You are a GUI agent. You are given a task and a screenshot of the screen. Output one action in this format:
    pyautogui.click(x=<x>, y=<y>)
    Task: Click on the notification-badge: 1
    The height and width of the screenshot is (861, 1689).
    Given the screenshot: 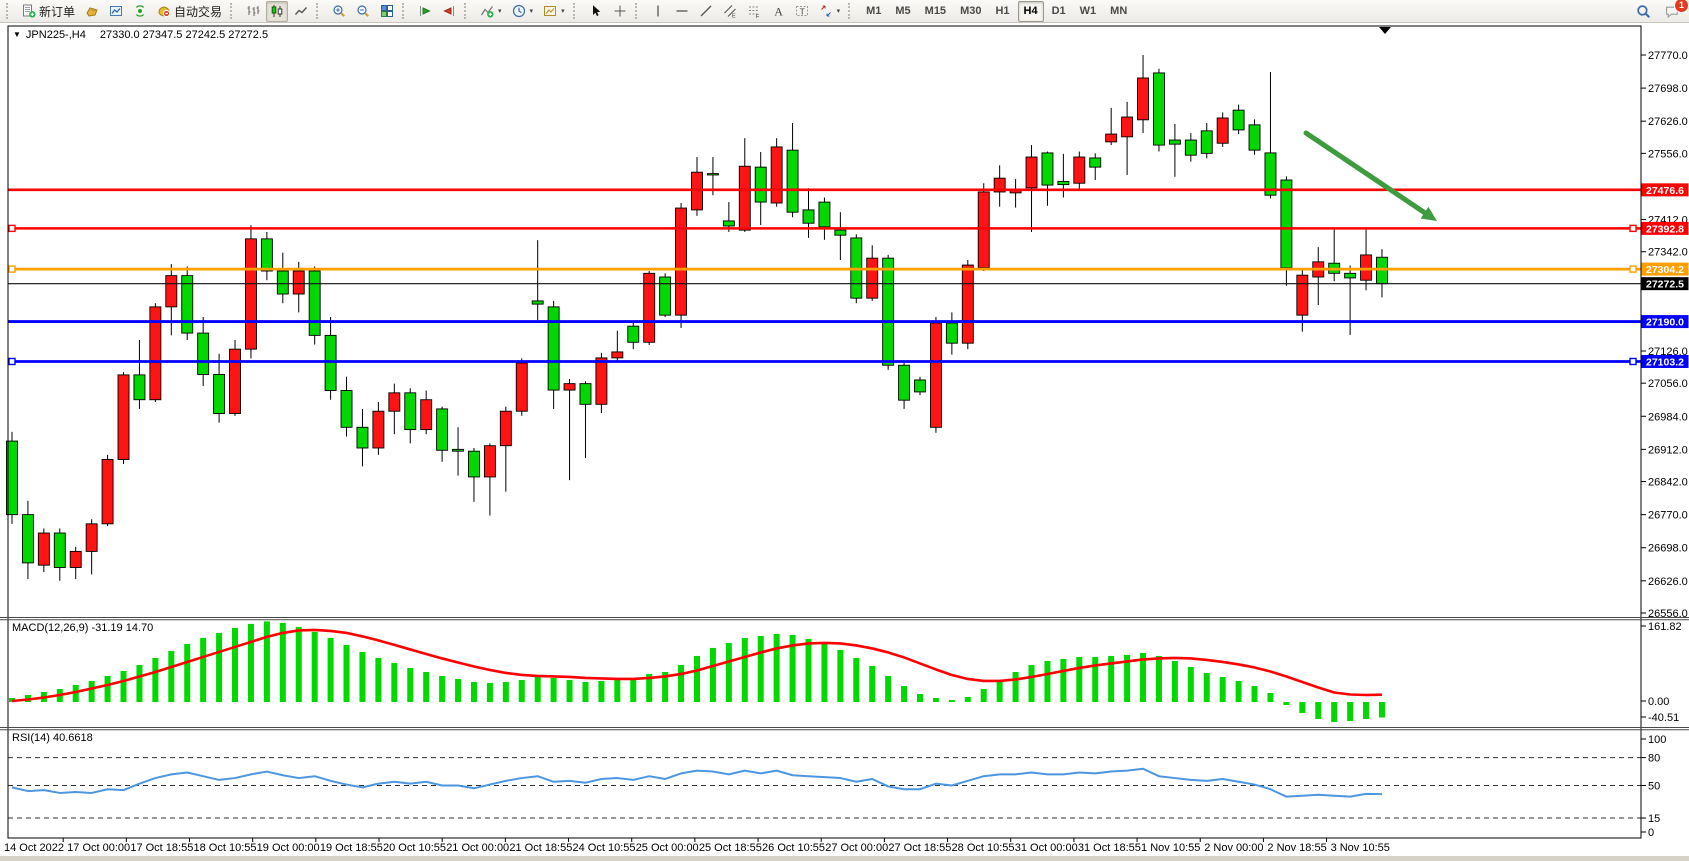 What is the action you would take?
    pyautogui.click(x=1681, y=6)
    